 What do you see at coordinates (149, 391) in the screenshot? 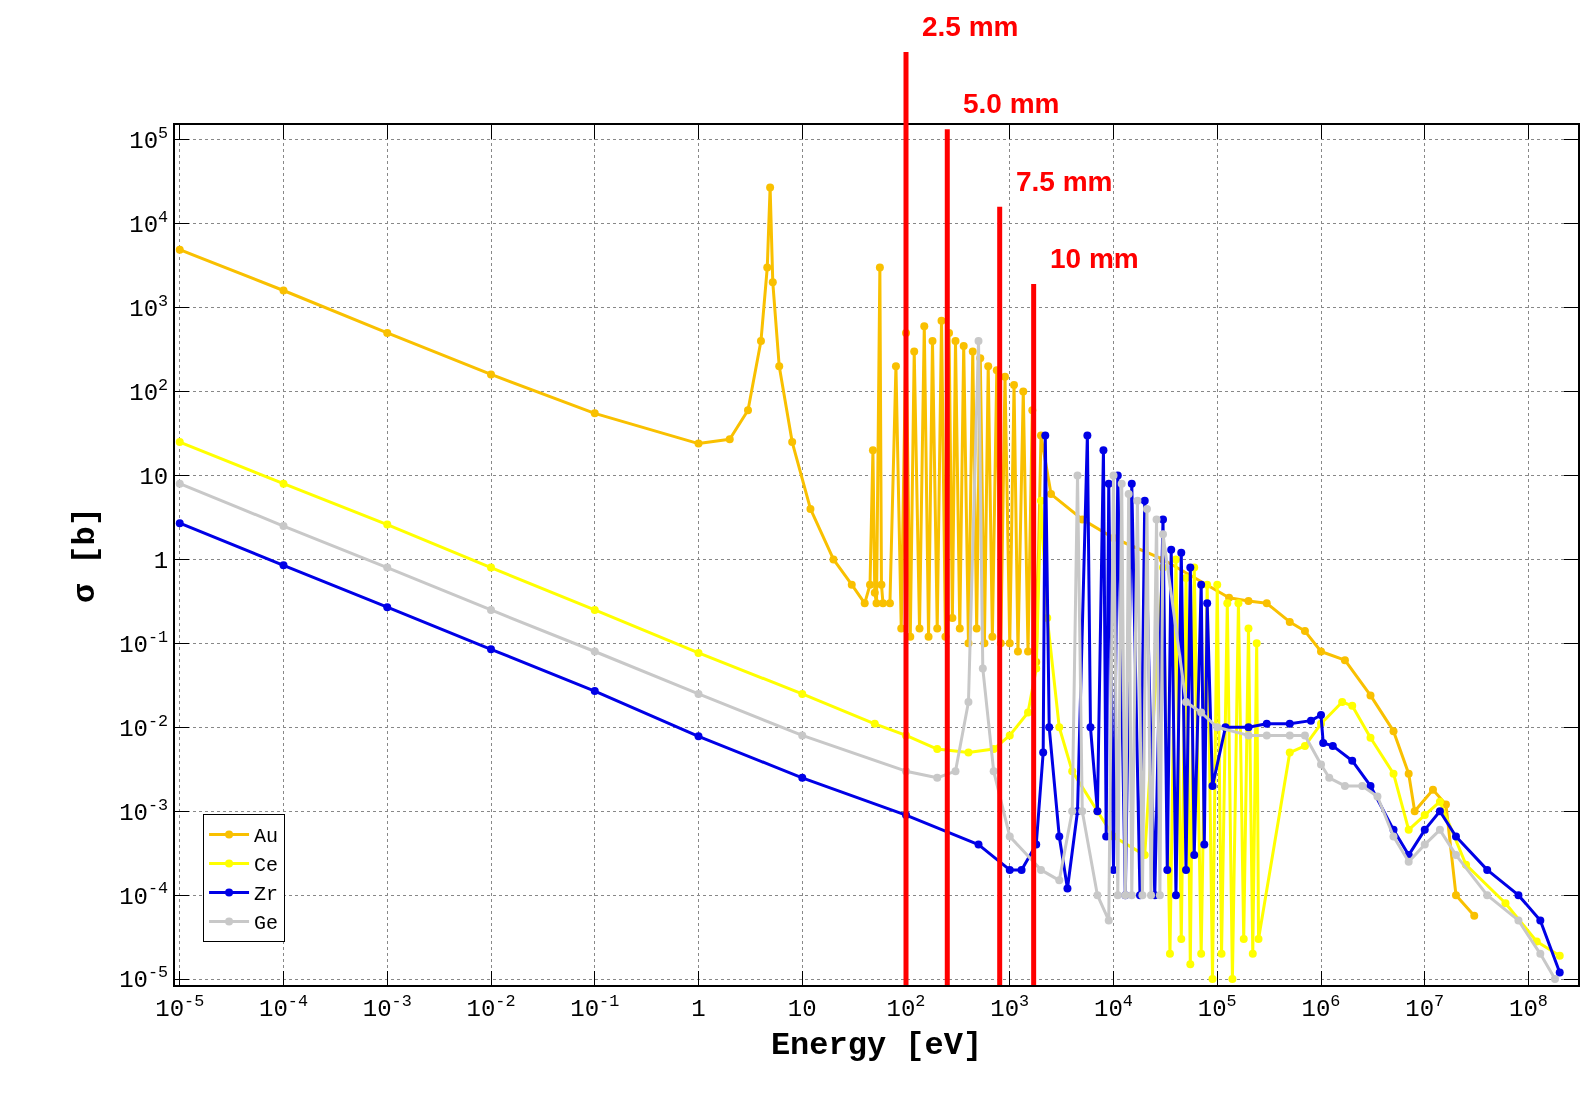
I see `y-tick-label: 10$^{2}$` at bounding box center [149, 391].